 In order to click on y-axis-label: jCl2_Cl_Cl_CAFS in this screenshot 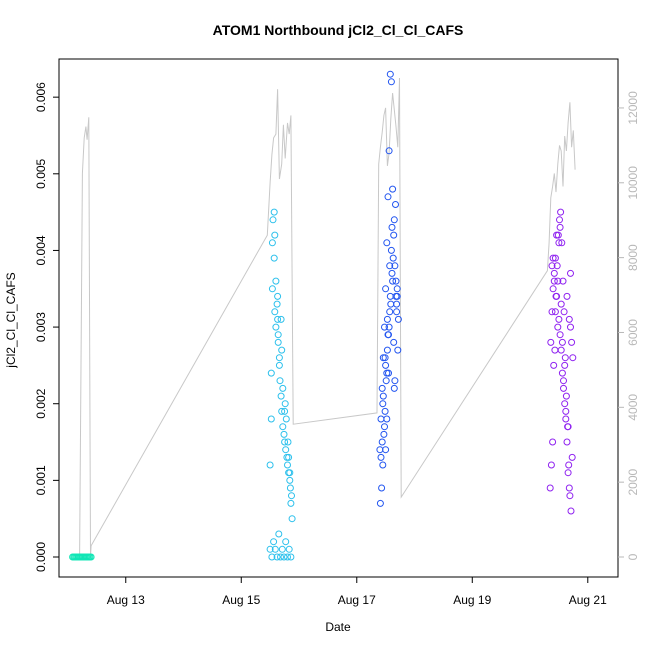, I will do `click(11, 320)`.